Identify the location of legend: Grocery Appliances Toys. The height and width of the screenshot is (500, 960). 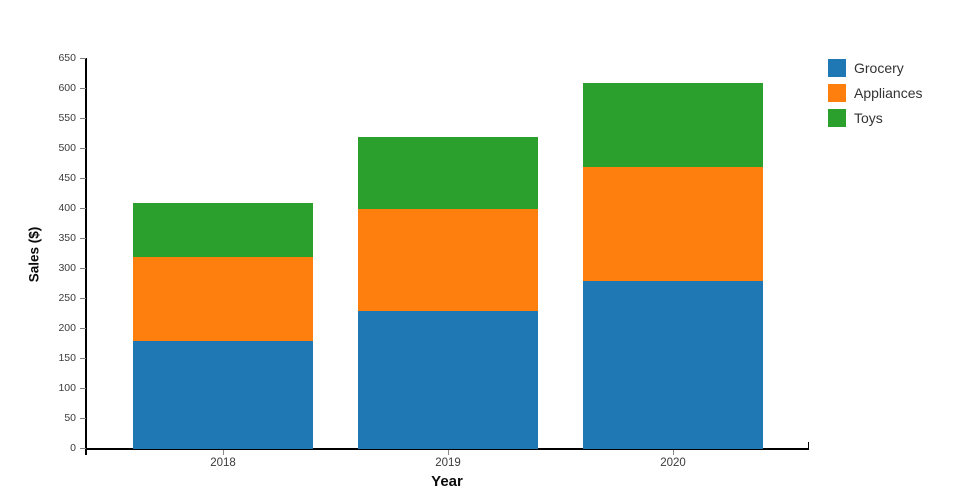
(875, 96).